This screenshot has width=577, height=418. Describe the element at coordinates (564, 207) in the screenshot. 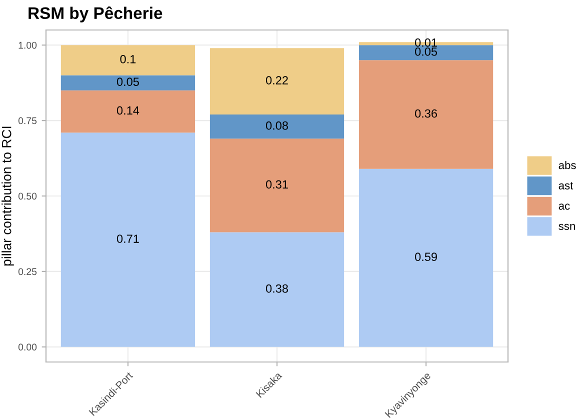

I see `legend-label: ac` at that location.